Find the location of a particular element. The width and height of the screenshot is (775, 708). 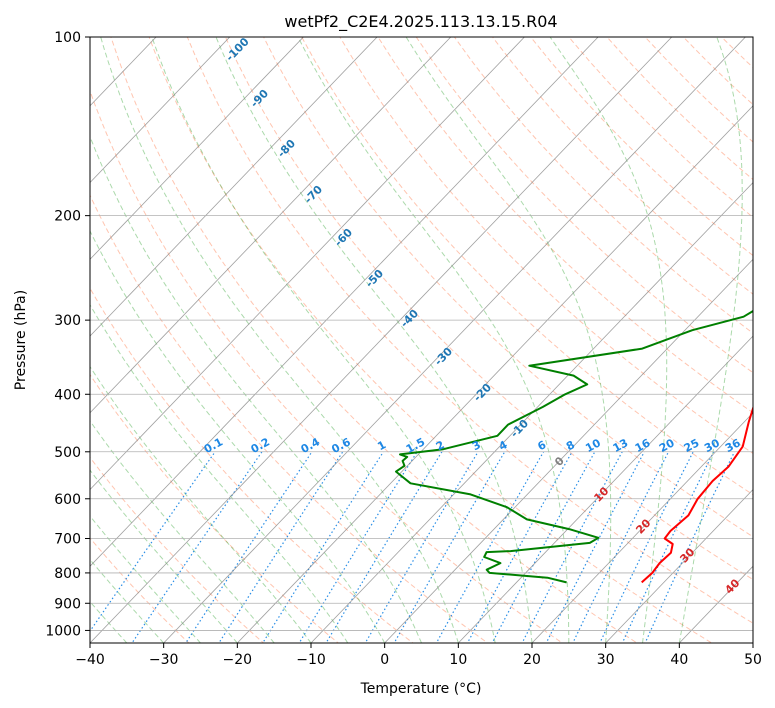

mixing-ratio-label: 6 is located at coordinates (541, 445).